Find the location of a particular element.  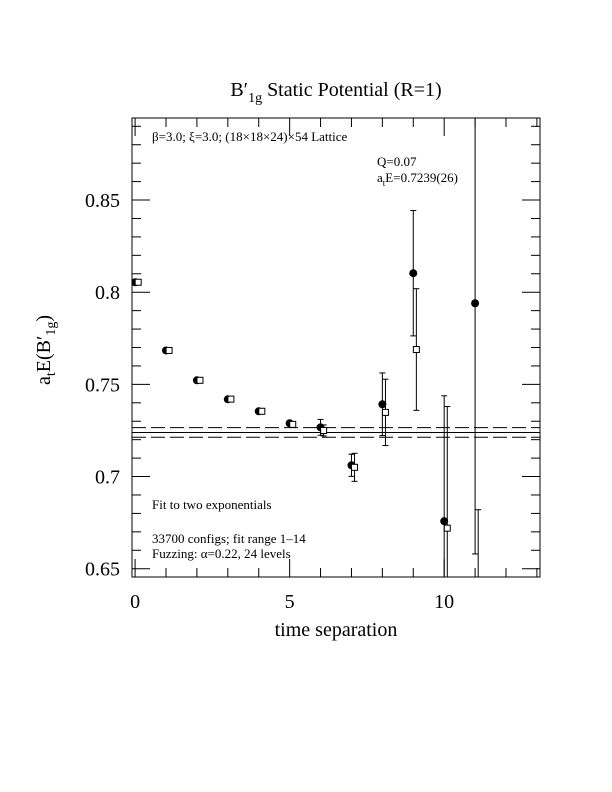

annotation-part: E=0.7239(26) is located at coordinates (421, 177).